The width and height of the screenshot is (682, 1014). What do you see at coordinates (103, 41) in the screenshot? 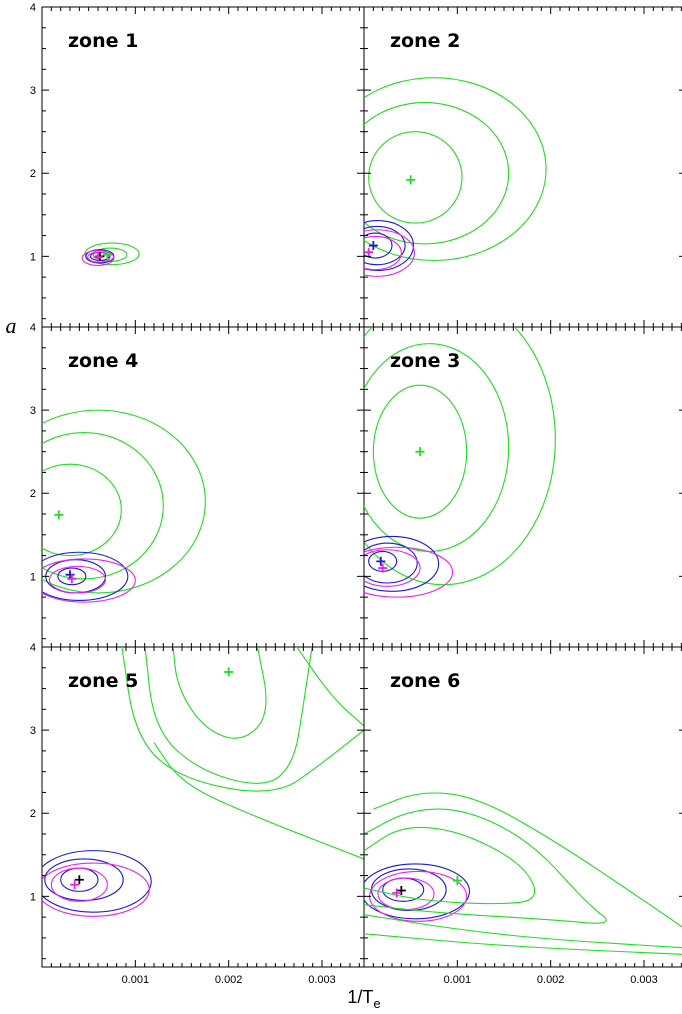
I see `panel-title: zone 1` at bounding box center [103, 41].